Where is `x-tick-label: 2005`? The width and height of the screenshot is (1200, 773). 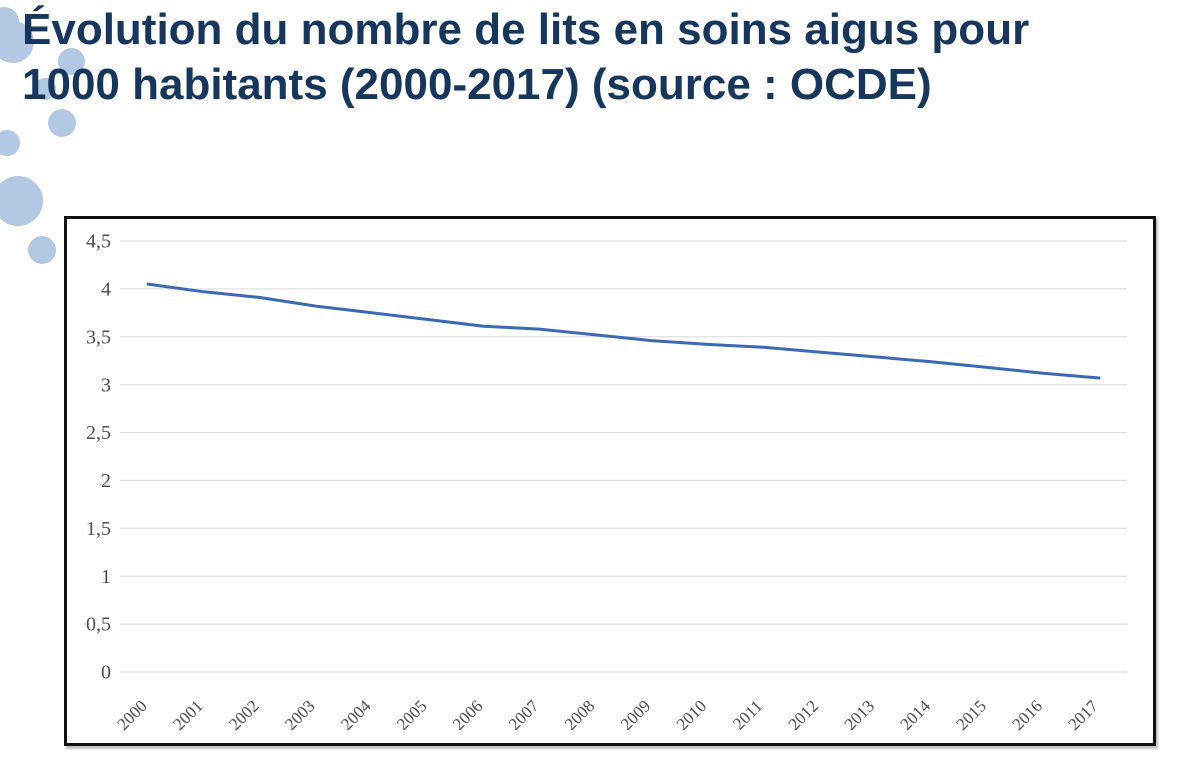
x-tick-label: 2005 is located at coordinates (411, 714).